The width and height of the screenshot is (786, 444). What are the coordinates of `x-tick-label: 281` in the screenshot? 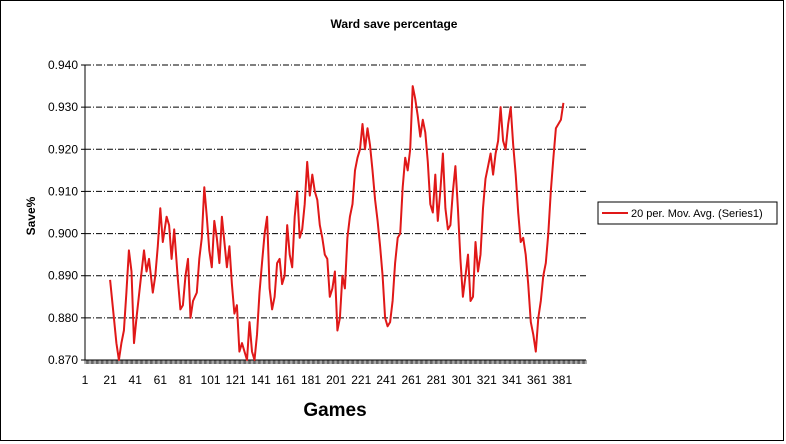 It's located at (437, 380).